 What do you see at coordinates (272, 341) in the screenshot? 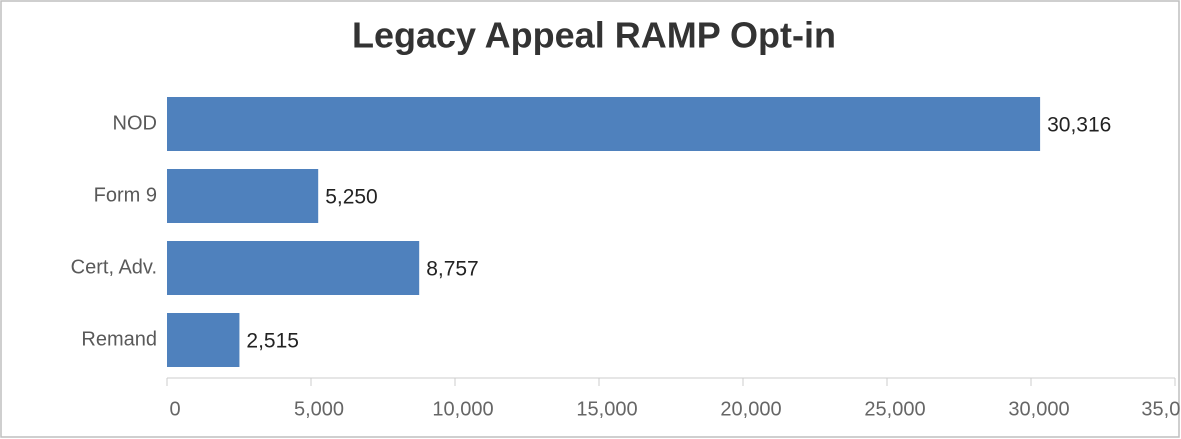
I see `value-label: 2,515` at bounding box center [272, 341].